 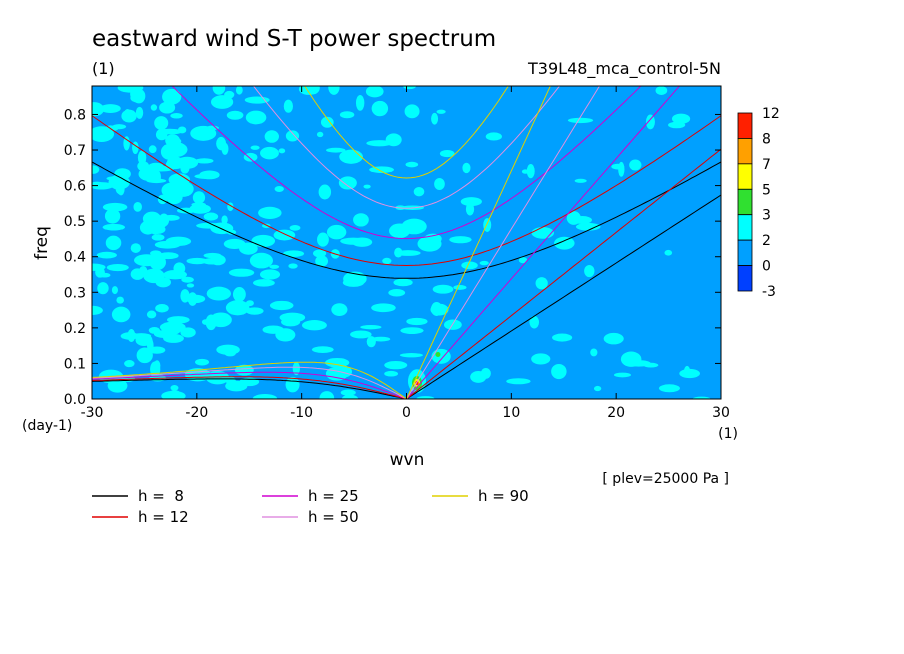 I want to click on curve-kelvin-h25, so click(x=543, y=242).